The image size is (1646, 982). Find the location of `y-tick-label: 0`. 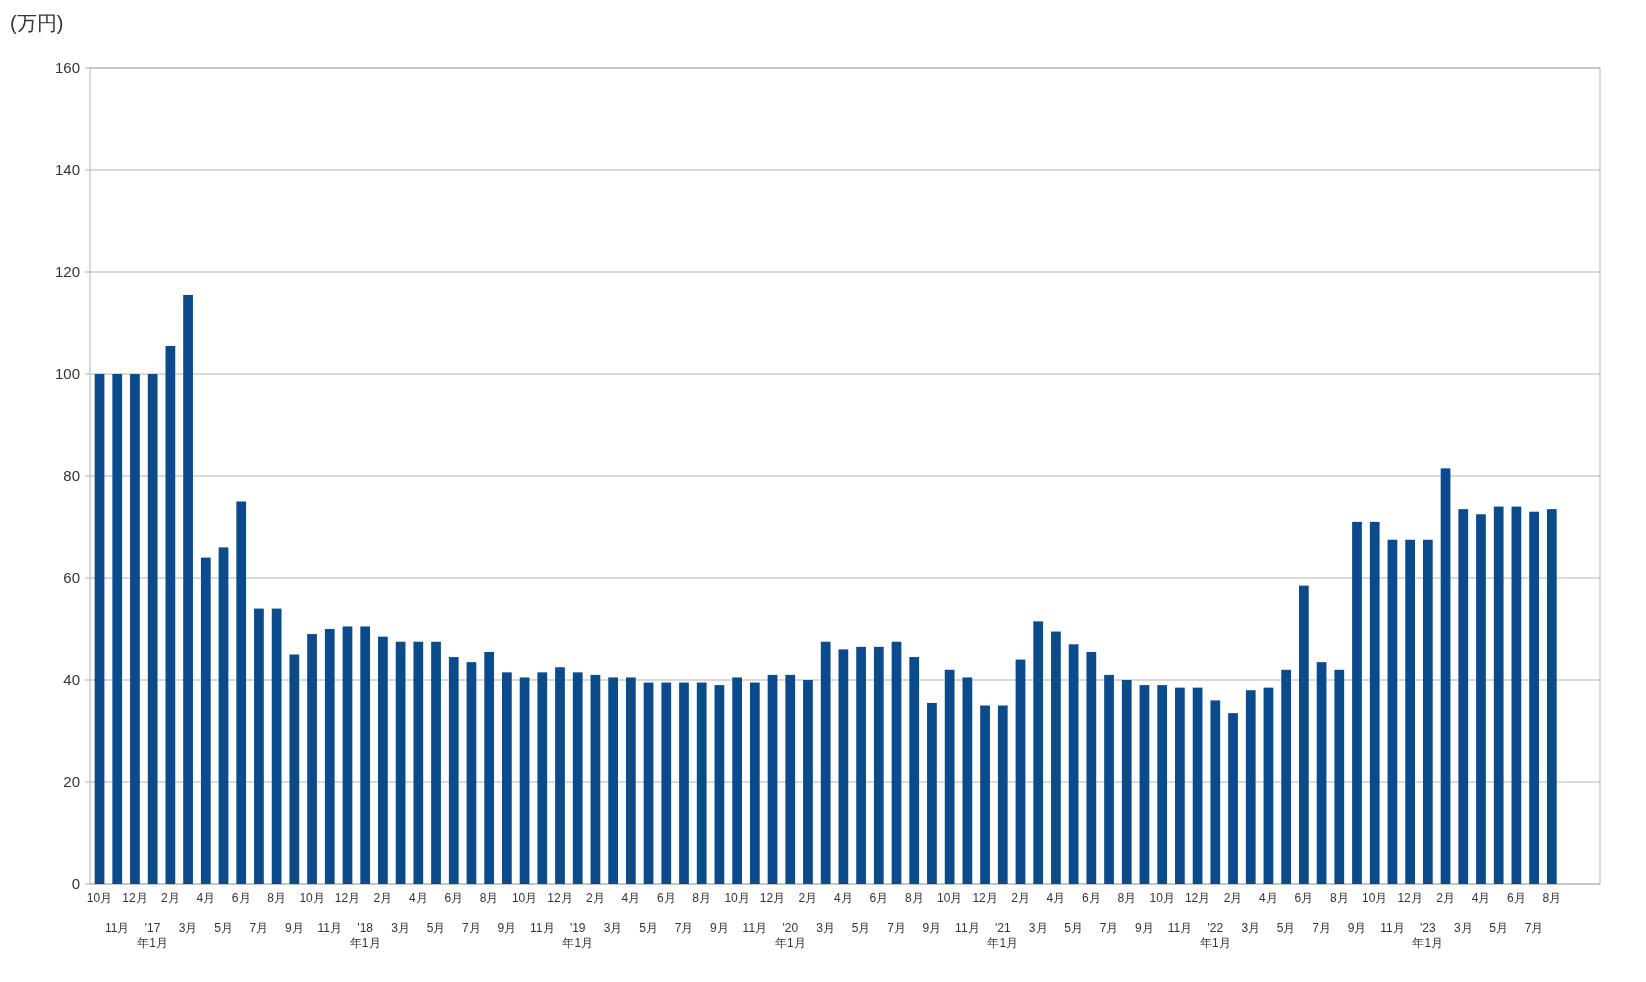

y-tick-label: 0 is located at coordinates (75, 883).